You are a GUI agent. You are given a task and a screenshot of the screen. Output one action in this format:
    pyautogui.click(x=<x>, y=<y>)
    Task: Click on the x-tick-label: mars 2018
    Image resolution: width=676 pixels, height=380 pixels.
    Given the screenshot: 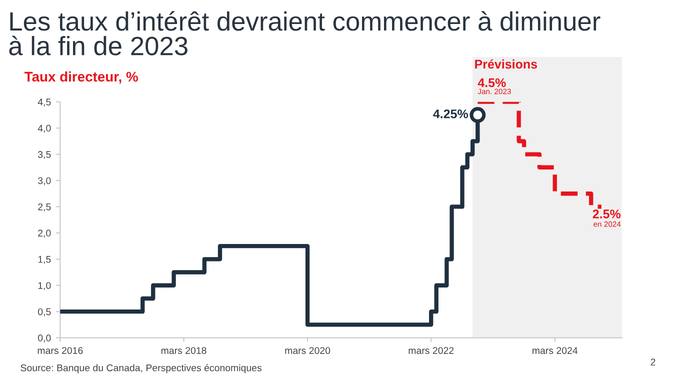 What is the action you would take?
    pyautogui.click(x=183, y=350)
    